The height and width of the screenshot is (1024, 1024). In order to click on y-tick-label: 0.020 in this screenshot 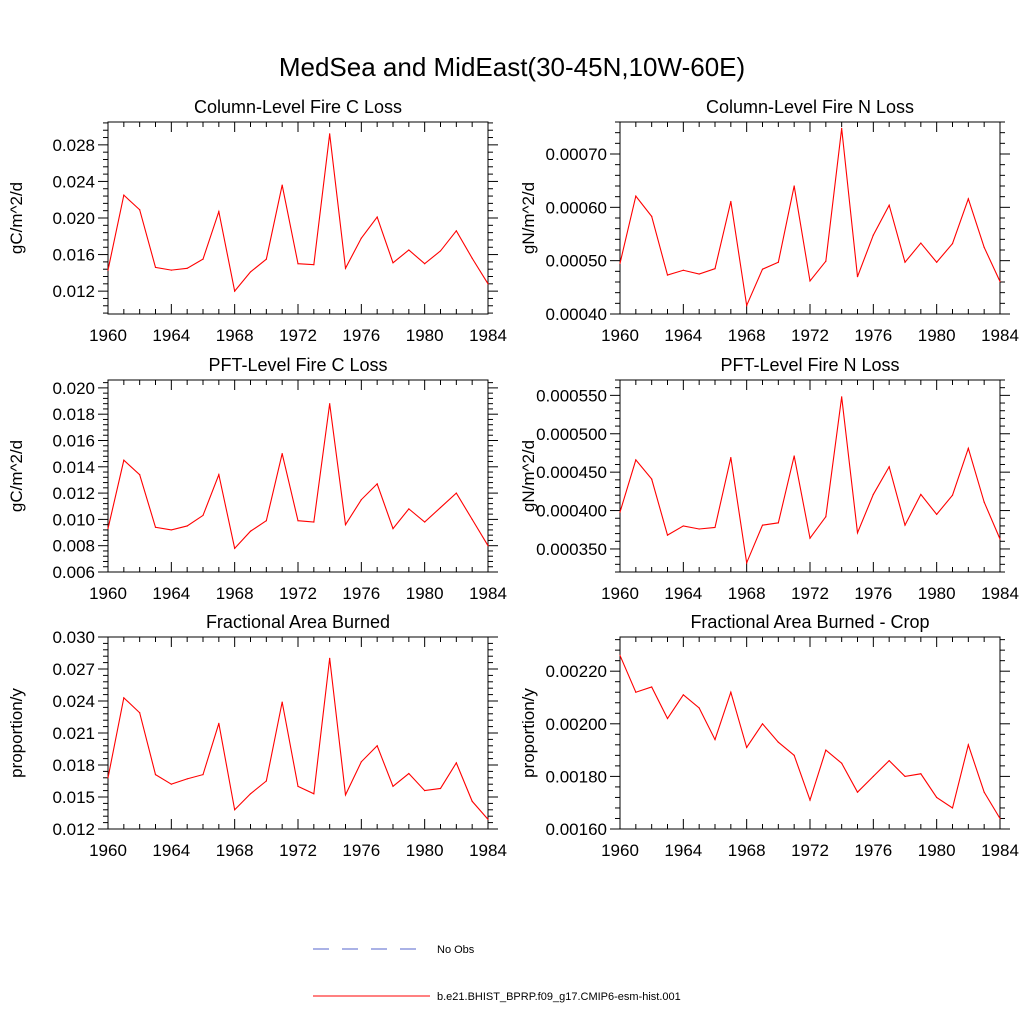, I will do `click(73, 388)`.